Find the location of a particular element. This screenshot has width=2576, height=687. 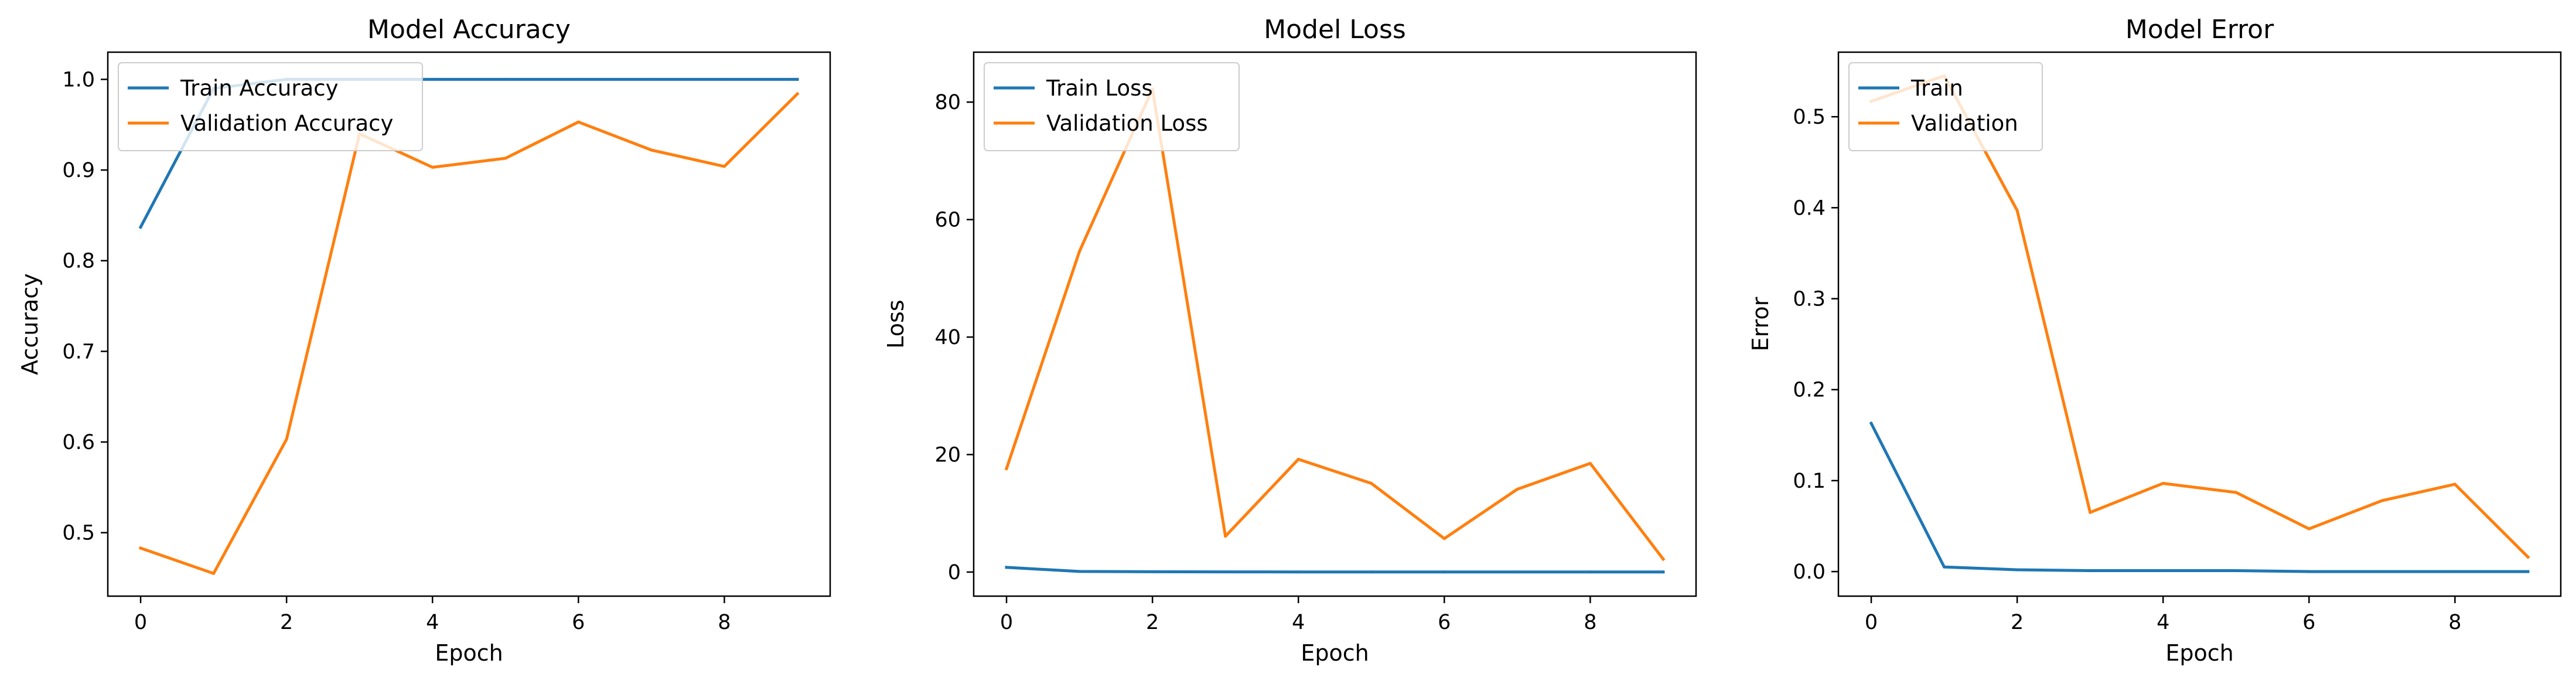

error-y-tick-label: 0.0 is located at coordinates (1809, 572).